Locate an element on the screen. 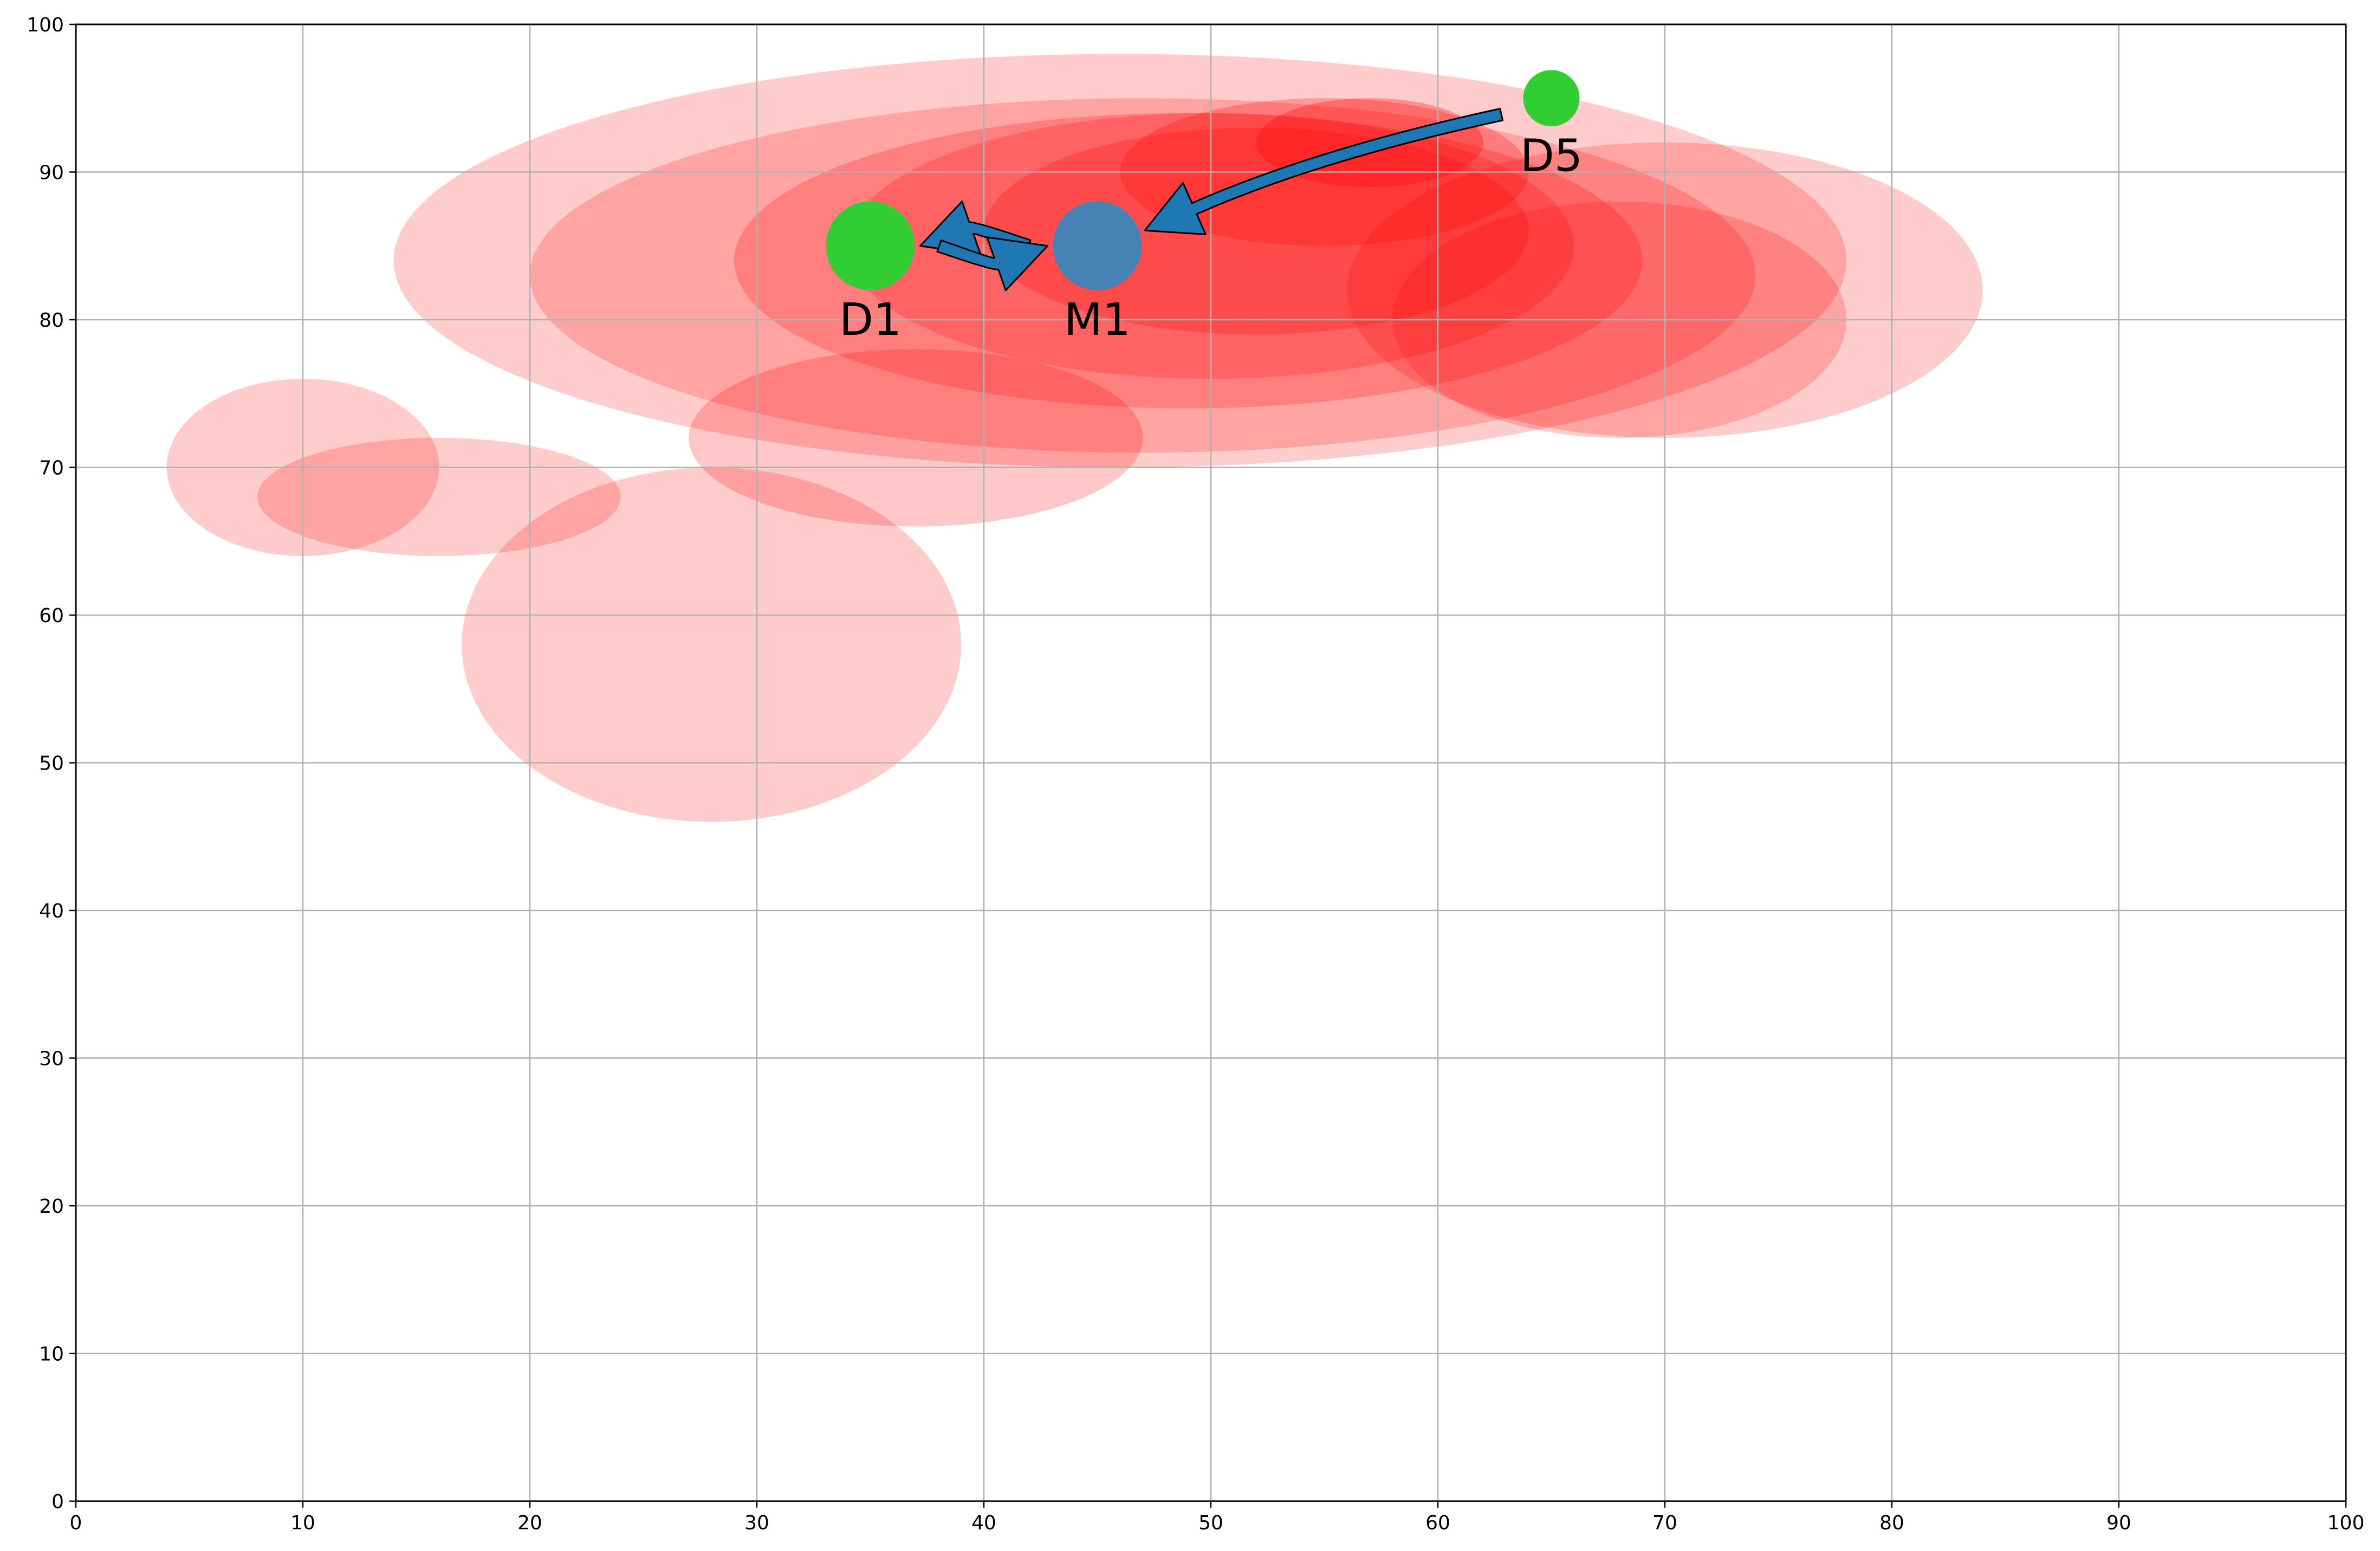  x-tick-label: 80 is located at coordinates (1891, 1523).